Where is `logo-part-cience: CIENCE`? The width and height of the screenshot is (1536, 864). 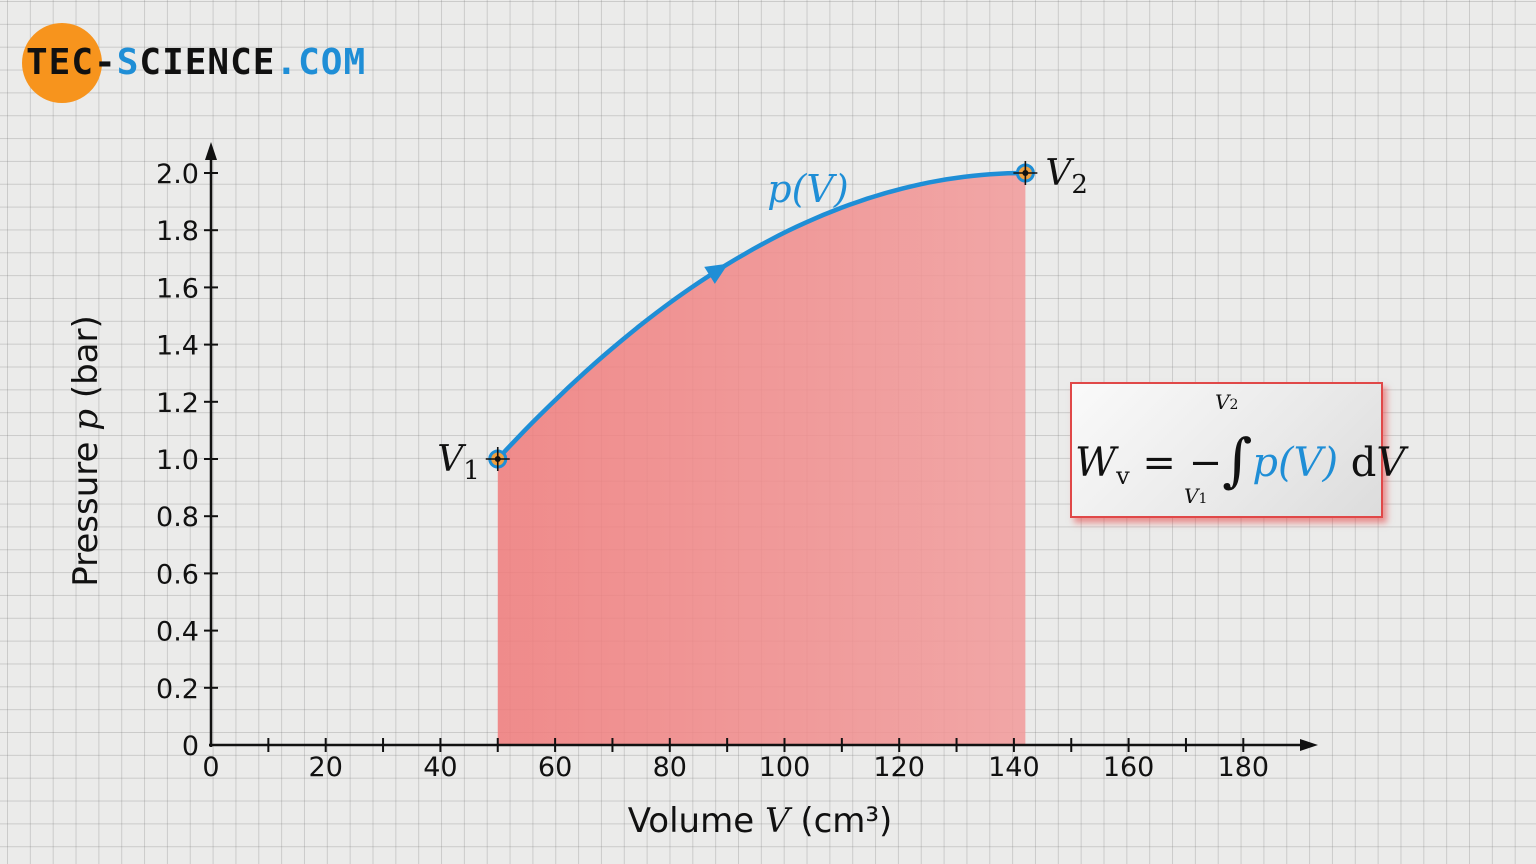
logo-part-cience: CIENCE is located at coordinates (207, 62).